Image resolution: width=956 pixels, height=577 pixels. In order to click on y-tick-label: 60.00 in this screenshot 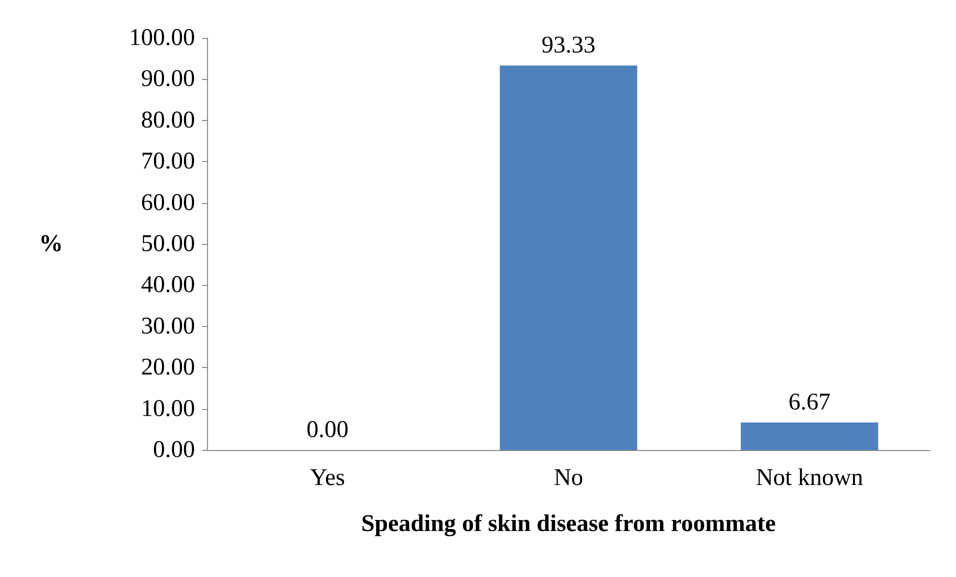, I will do `click(168, 203)`.